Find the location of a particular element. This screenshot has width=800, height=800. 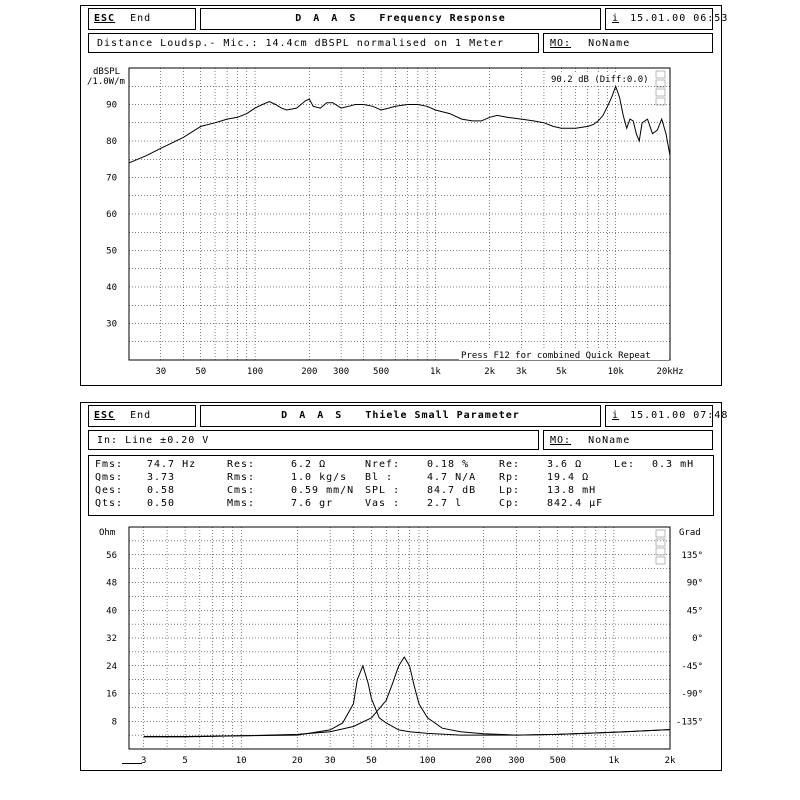

param-name: Cms: is located at coordinates (241, 490).